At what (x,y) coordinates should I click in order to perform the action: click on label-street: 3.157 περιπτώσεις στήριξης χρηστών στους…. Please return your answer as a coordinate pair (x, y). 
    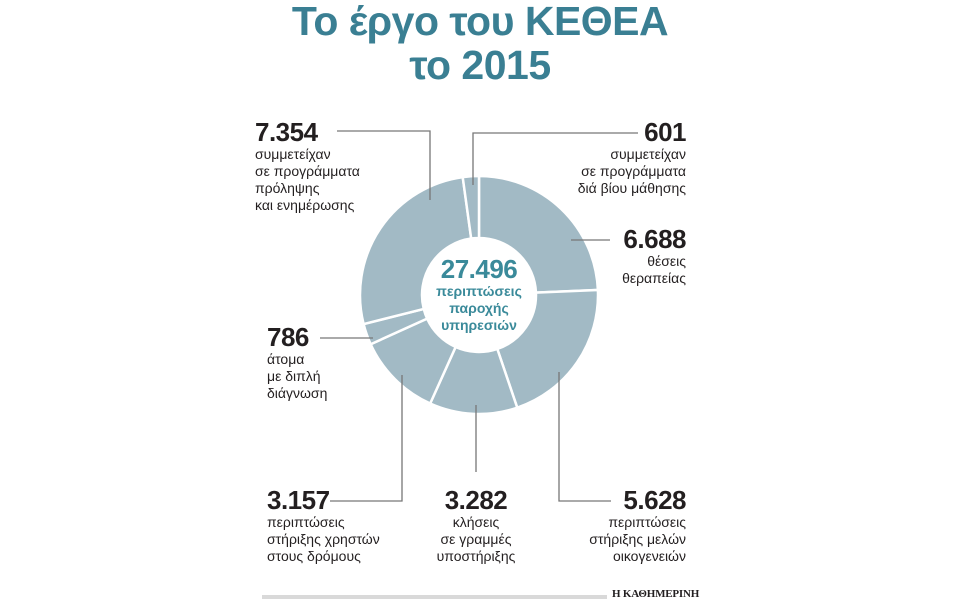
    Looking at the image, I should click on (323, 526).